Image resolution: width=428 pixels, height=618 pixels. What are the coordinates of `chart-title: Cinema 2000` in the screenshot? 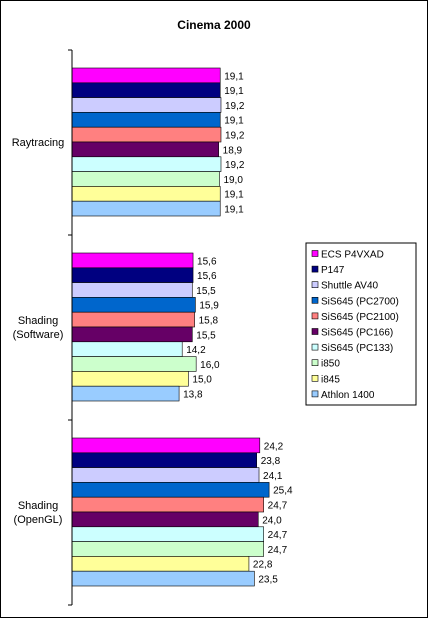 It's located at (214, 25).